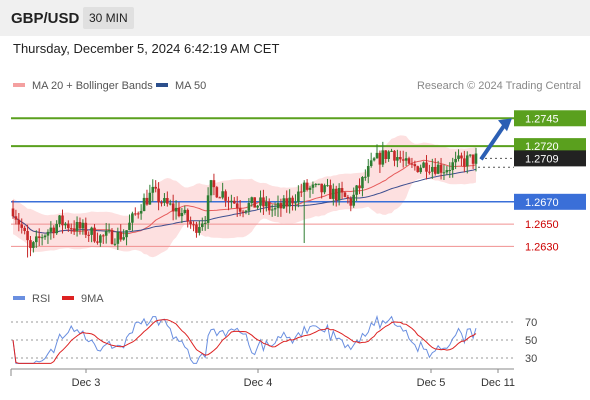  What do you see at coordinates (531, 323) in the screenshot?
I see `rsi-tick-label: 70` at bounding box center [531, 323].